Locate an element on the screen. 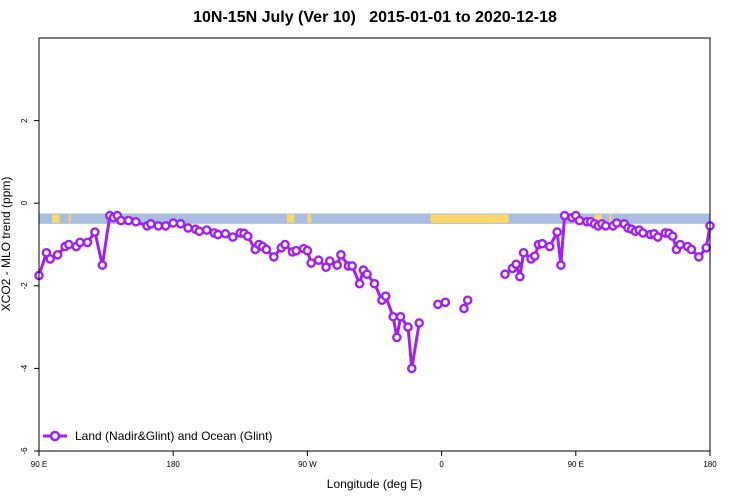 The width and height of the screenshot is (750, 500). x-tick-label: 0 is located at coordinates (441, 464).